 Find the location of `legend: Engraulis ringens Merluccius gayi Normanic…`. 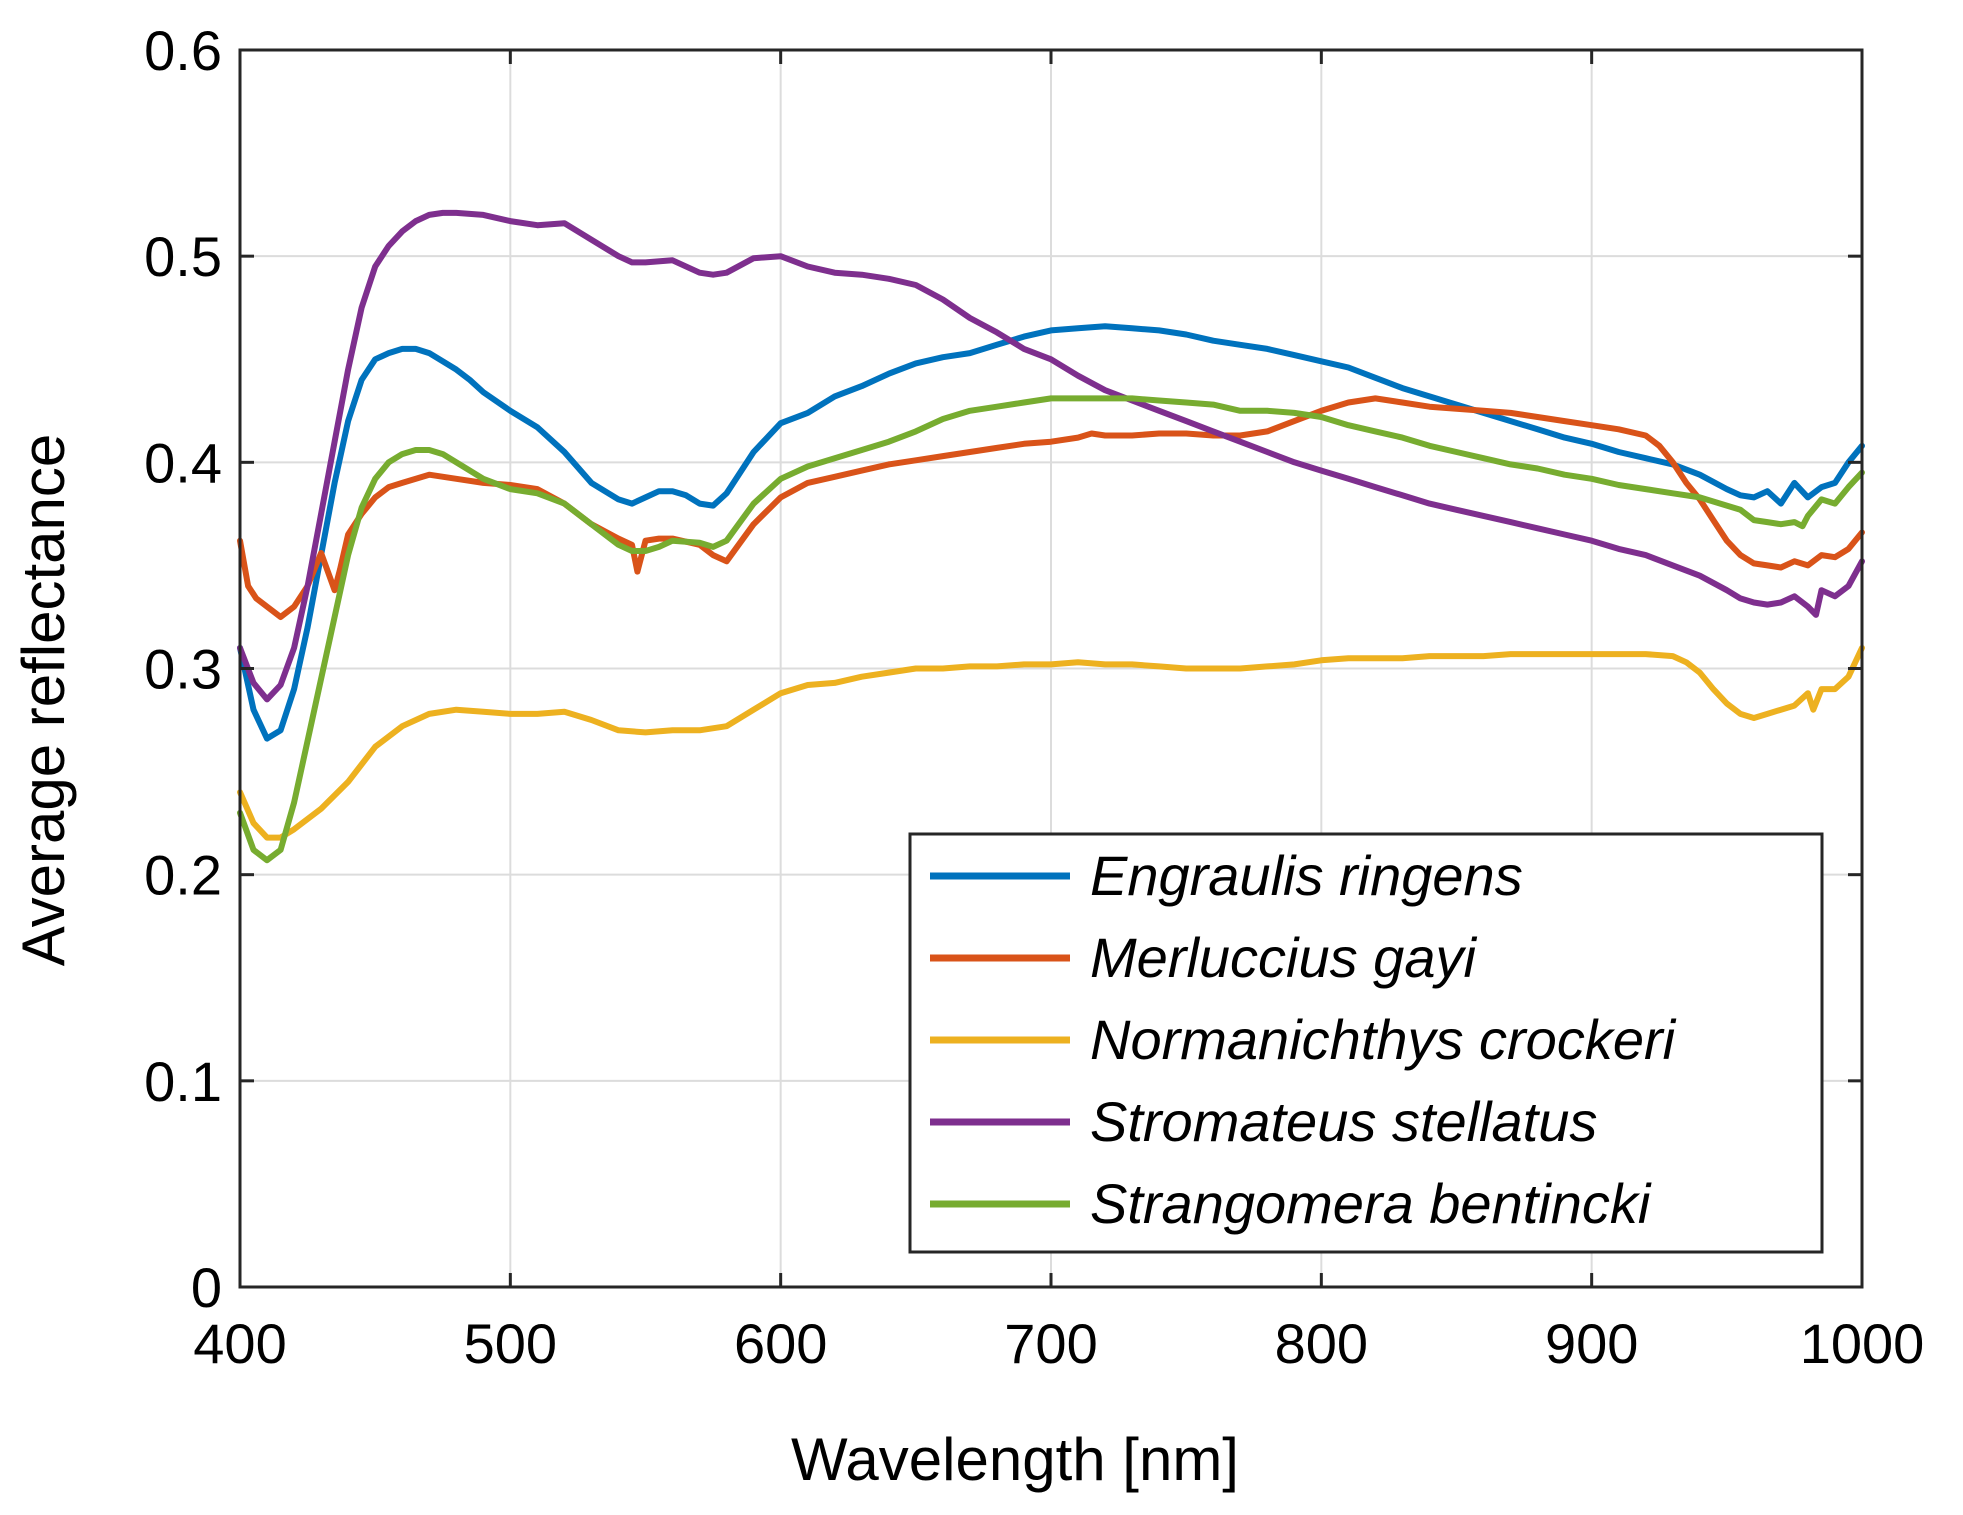

legend: Engraulis ringens Merluccius gayi Normanic… is located at coordinates (1366, 1043).